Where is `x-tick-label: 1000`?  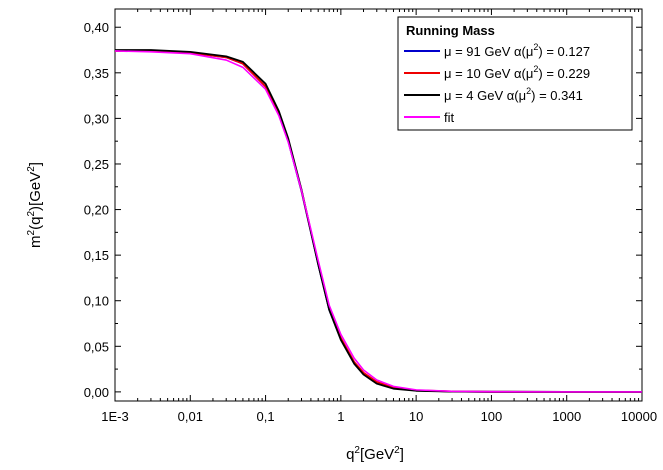
x-tick-label: 1000 is located at coordinates (566, 416).